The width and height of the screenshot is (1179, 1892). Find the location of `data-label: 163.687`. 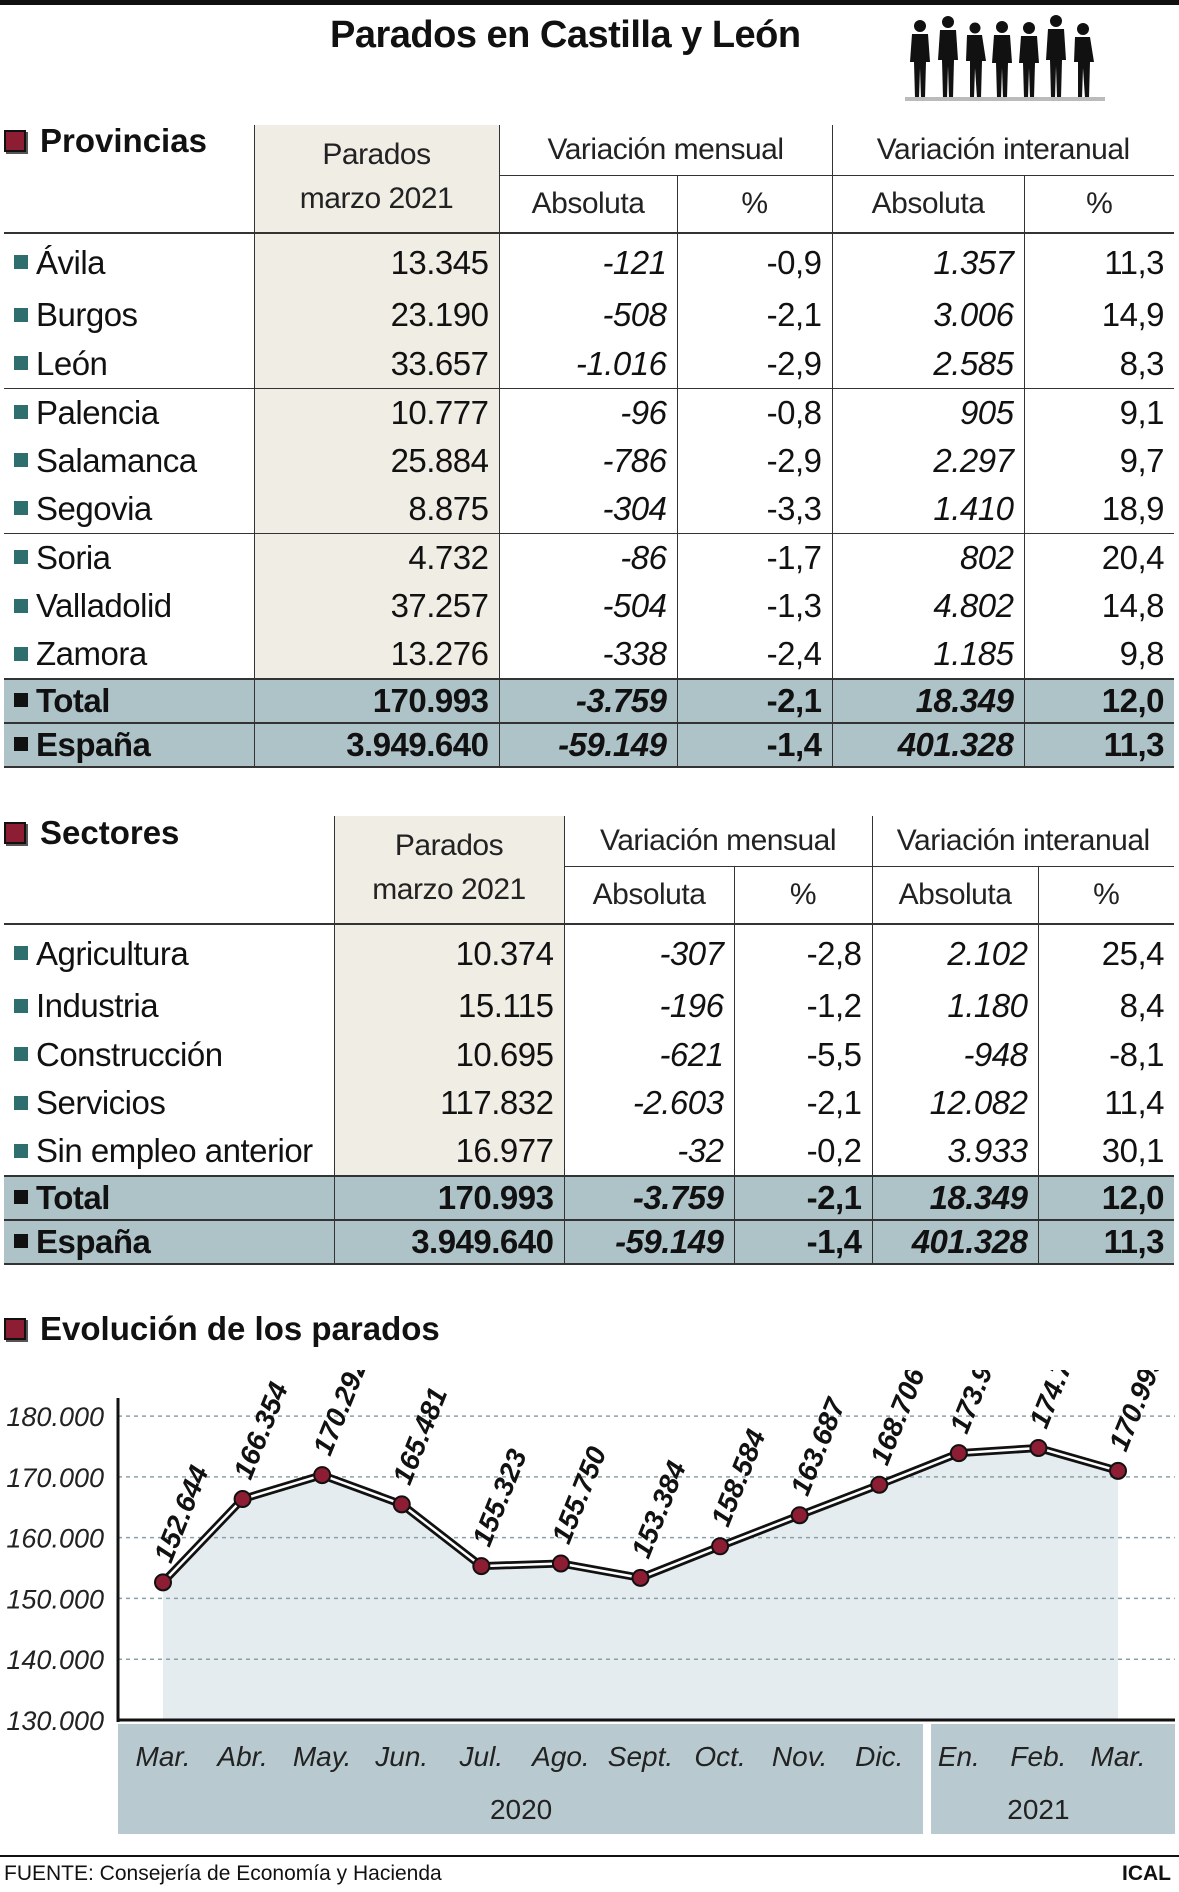

data-label: 163.687 is located at coordinates (817, 1446).